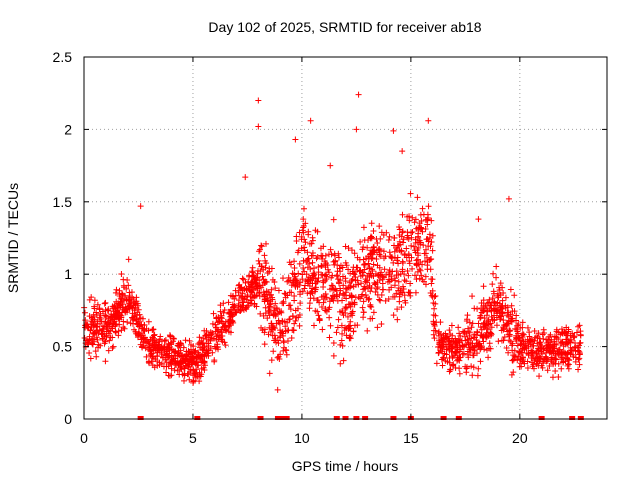  I want to click on x-tick-label: 10, so click(302, 438).